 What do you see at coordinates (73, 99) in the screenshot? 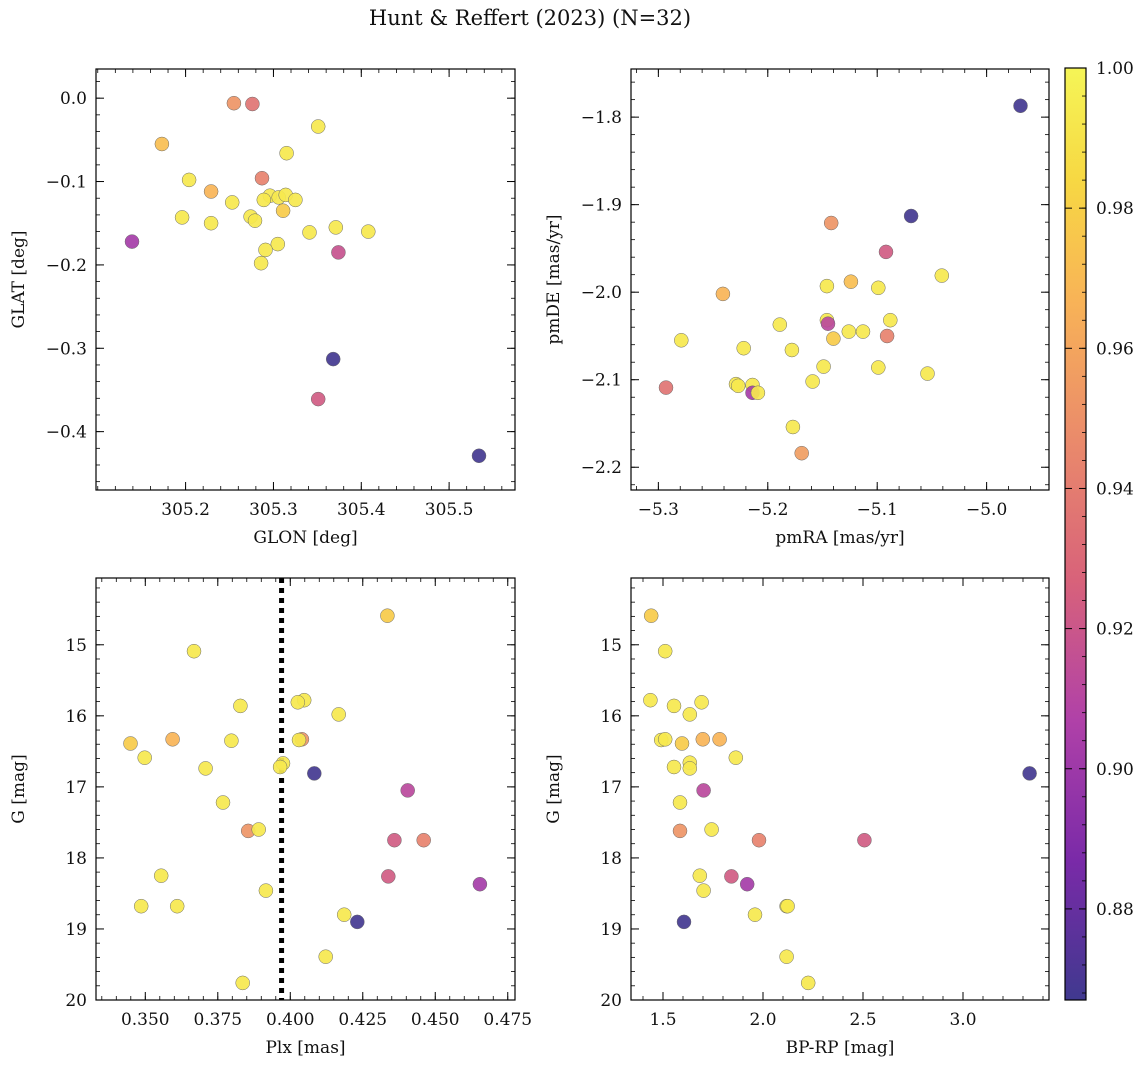
I see `y-tick-label: 0.0` at bounding box center [73, 99].